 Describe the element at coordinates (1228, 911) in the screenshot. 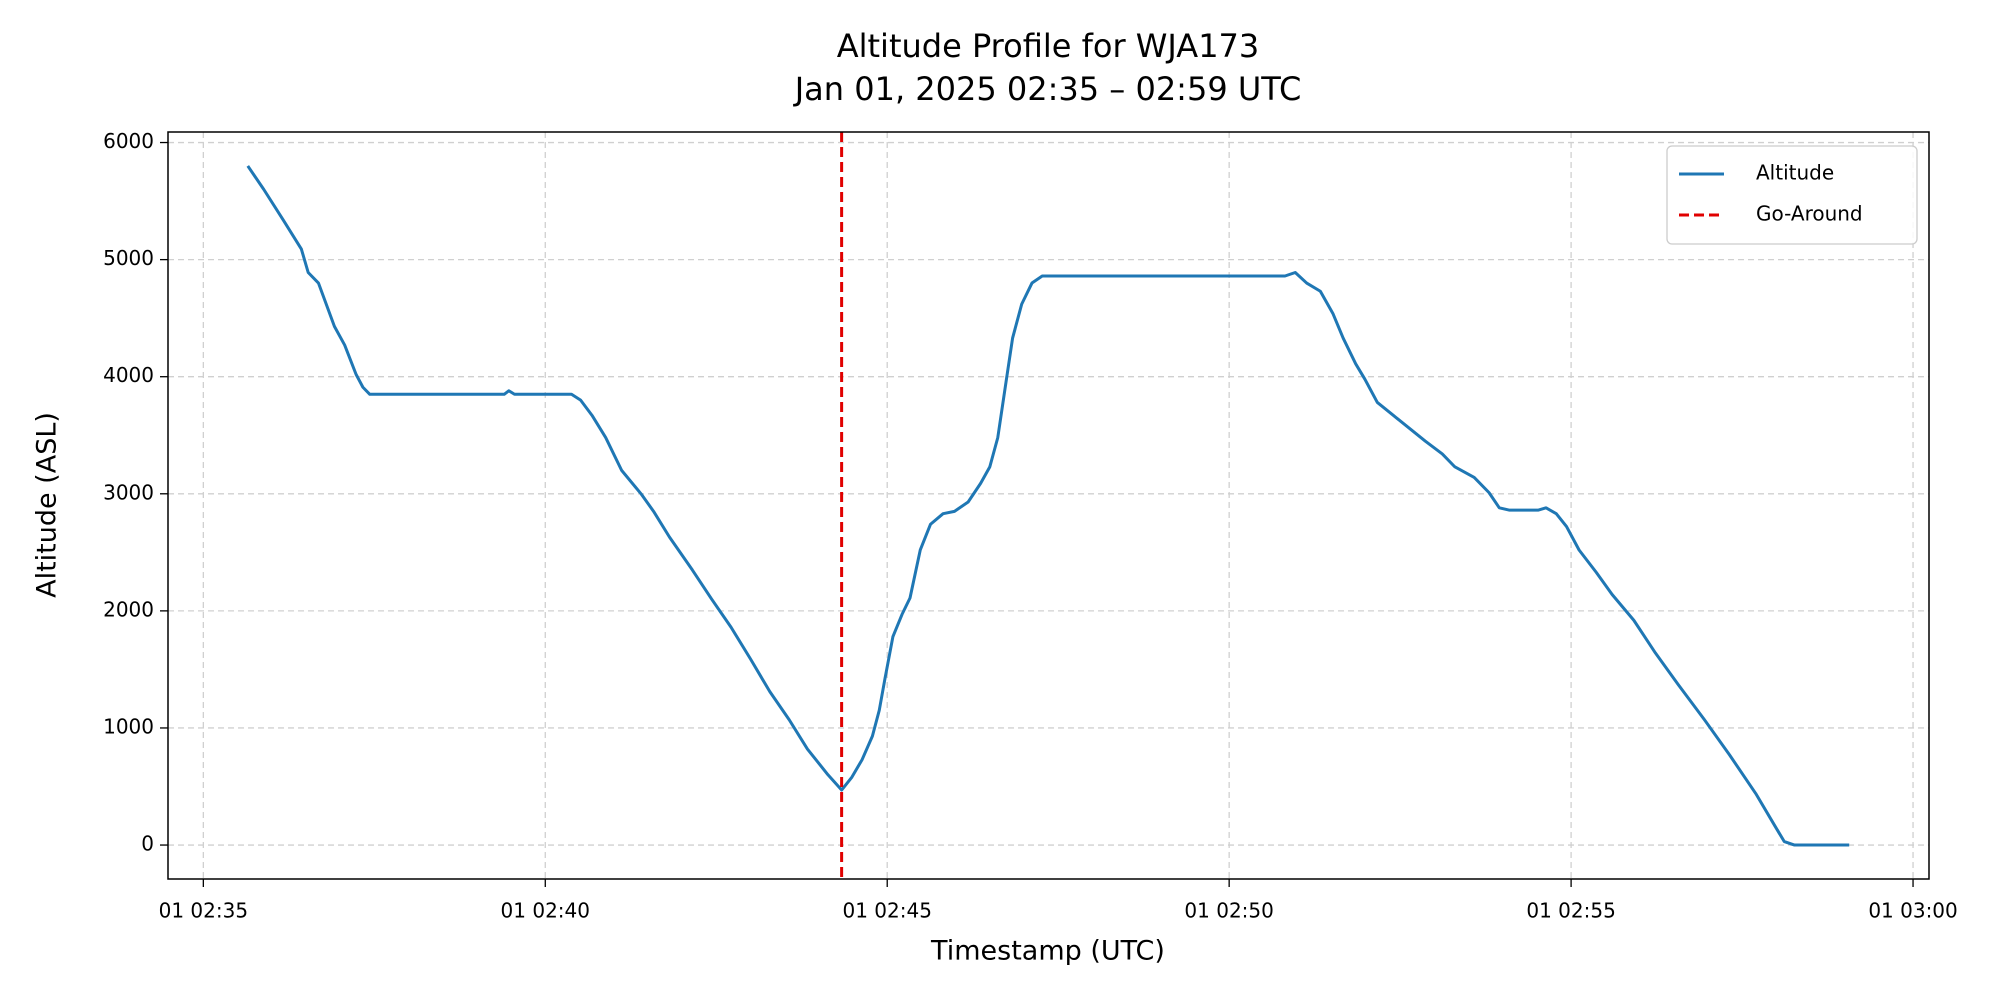

I see `x-tick-label: 01 02:50` at that location.